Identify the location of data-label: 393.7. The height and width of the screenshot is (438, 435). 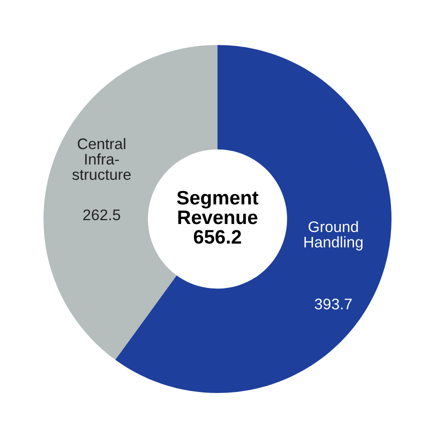
(333, 304).